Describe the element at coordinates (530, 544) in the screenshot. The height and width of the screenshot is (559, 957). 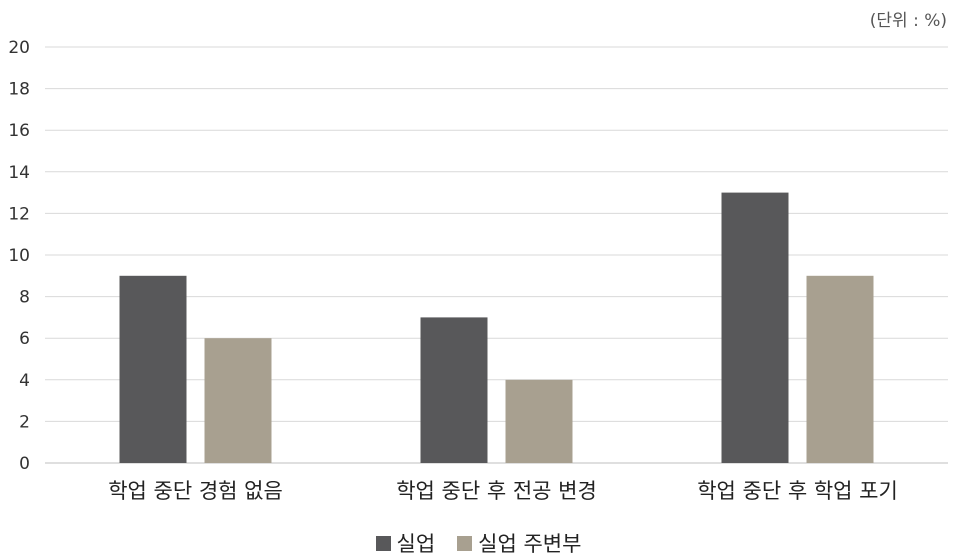
I see `legend-label-series-1: 실업 주변부` at that location.